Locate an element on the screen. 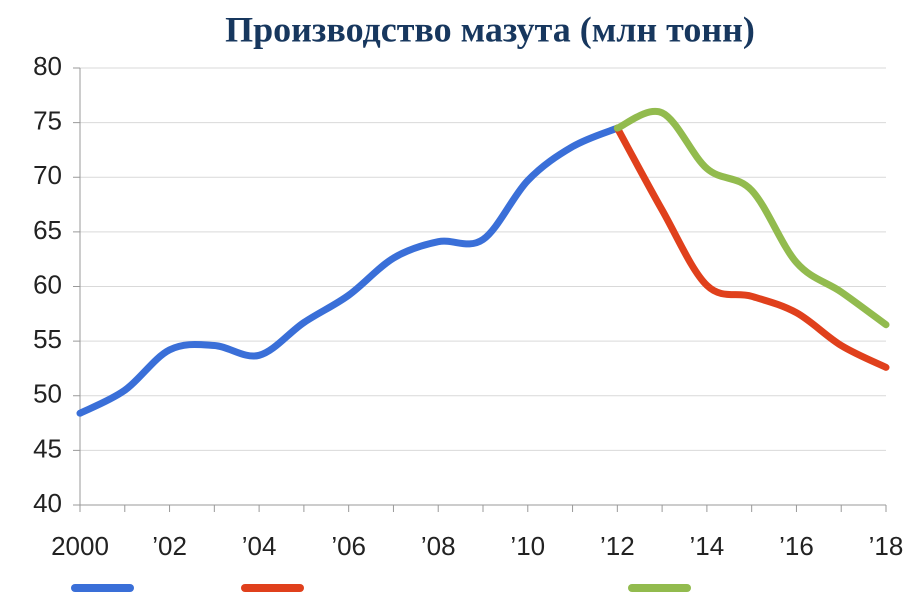 This screenshot has width=911, height=593. y-tick-label: 75 is located at coordinates (47, 121).